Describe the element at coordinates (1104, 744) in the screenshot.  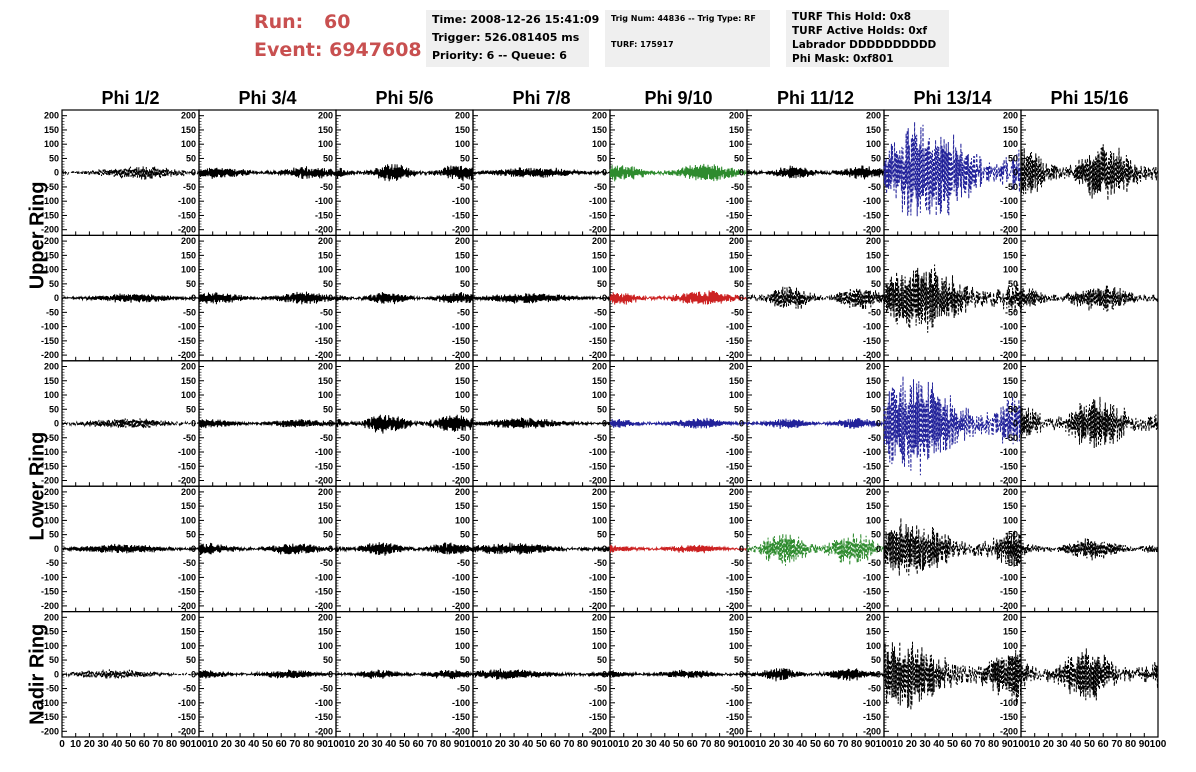
I see `x-tick-label: 60` at that location.